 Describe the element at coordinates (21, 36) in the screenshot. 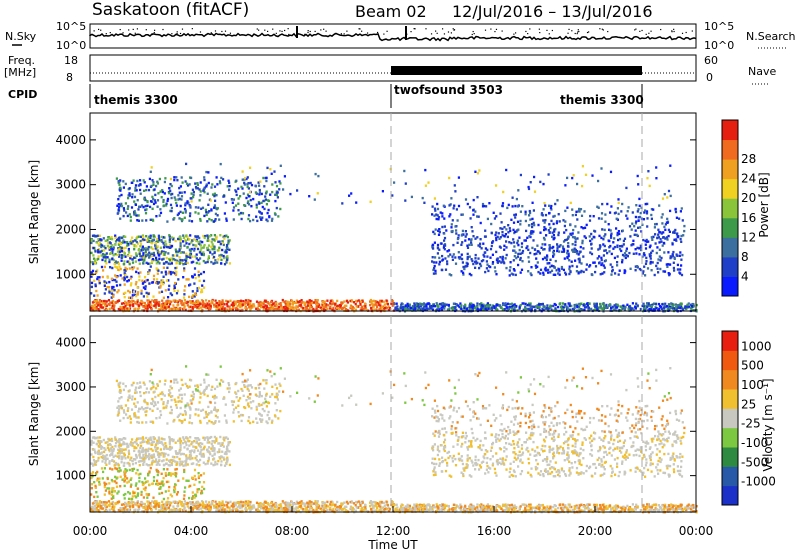

I see `nsky-label: N.Sky` at that location.